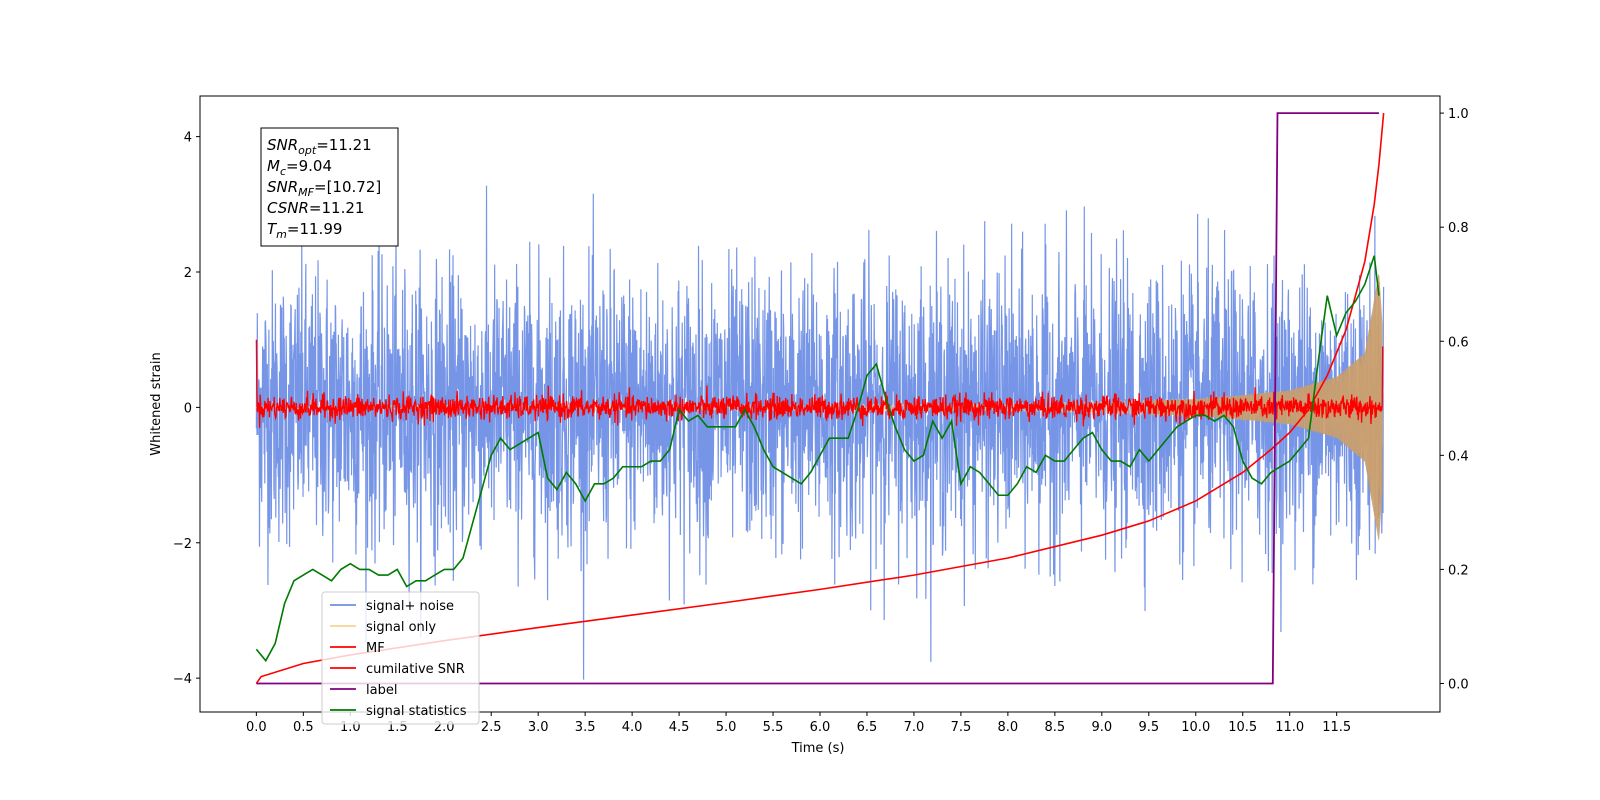 This screenshot has width=1600, height=800. I want to click on x-axis-label: Time (s), so click(818, 748).